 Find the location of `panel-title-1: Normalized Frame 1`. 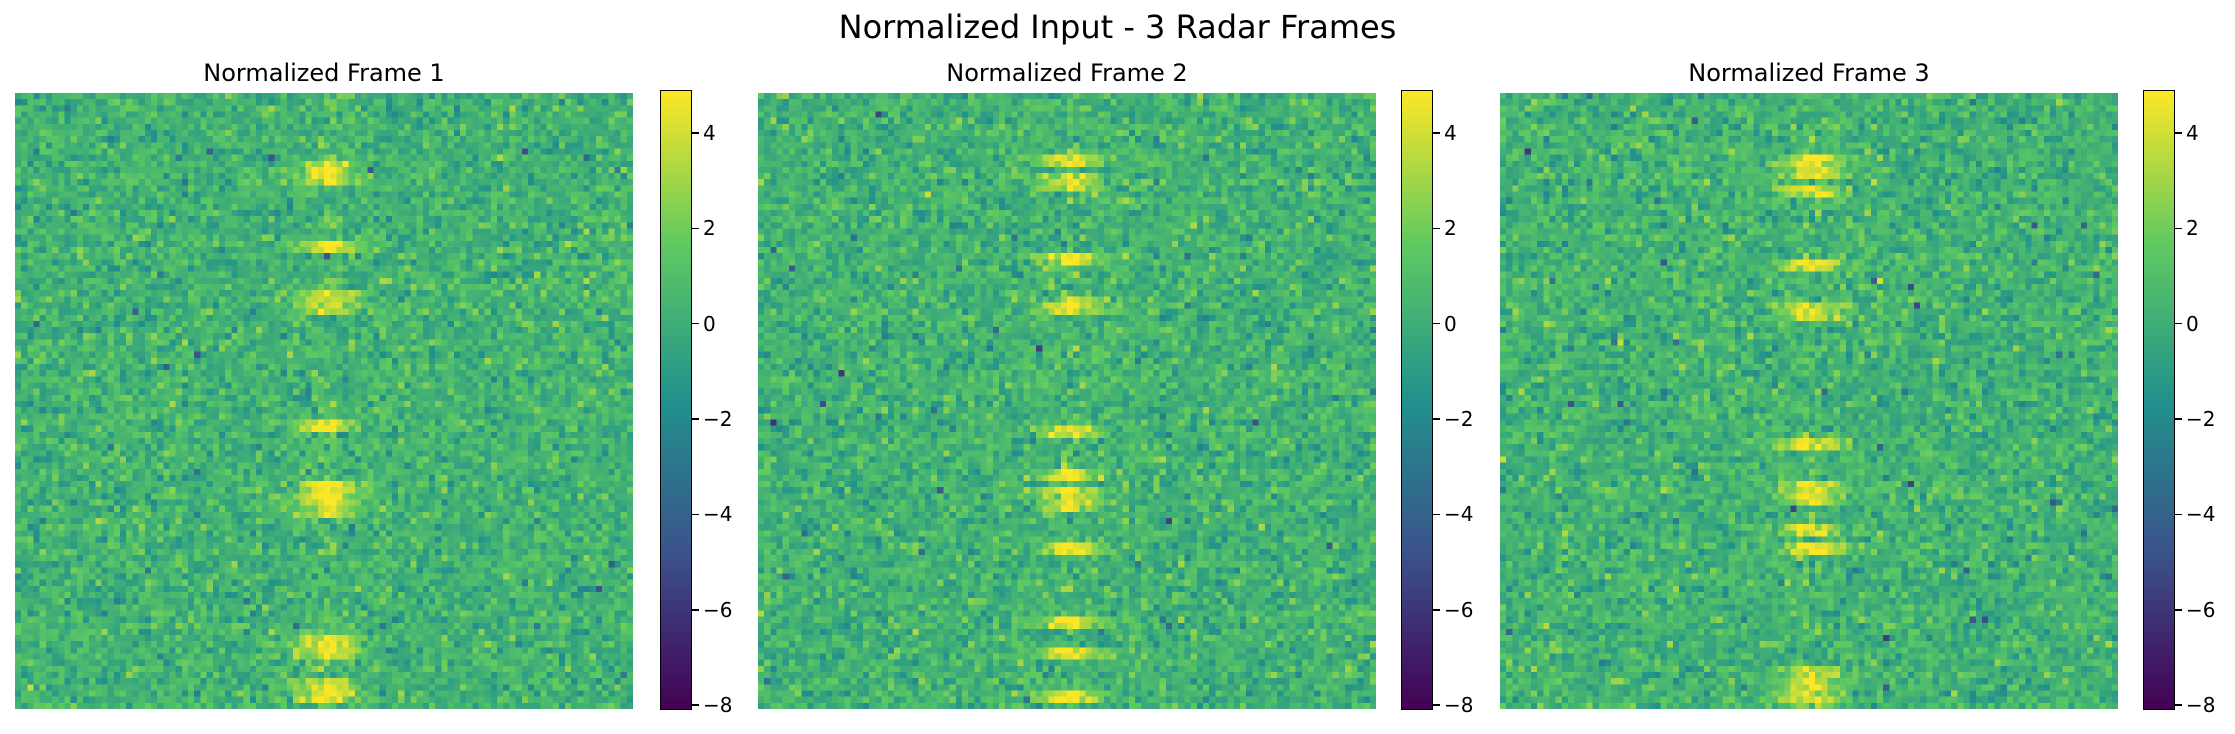

panel-title-1: Normalized Frame 1 is located at coordinates (324, 73).